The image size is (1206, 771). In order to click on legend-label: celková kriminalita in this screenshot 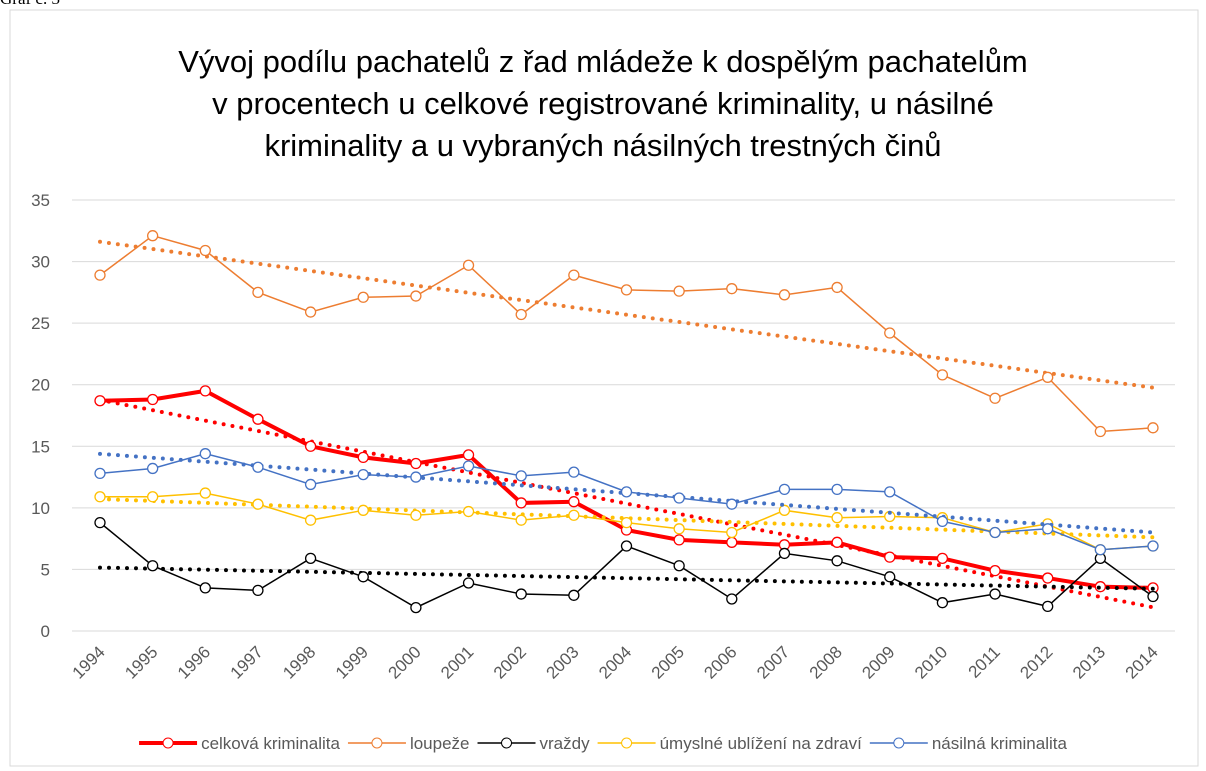, I will do `click(270, 743)`.